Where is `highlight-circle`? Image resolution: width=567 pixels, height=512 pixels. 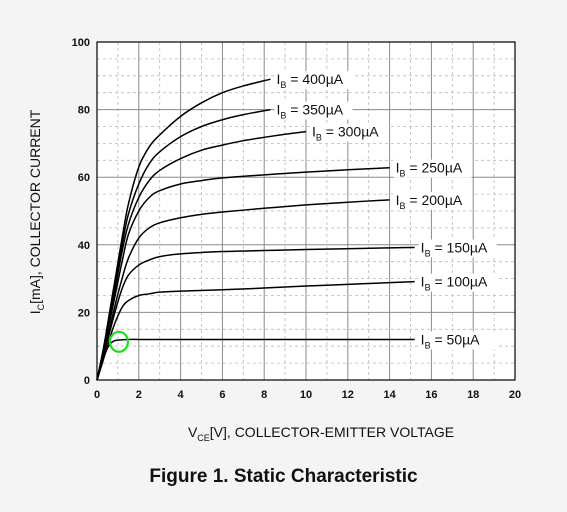 highlight-circle is located at coordinates (119, 341).